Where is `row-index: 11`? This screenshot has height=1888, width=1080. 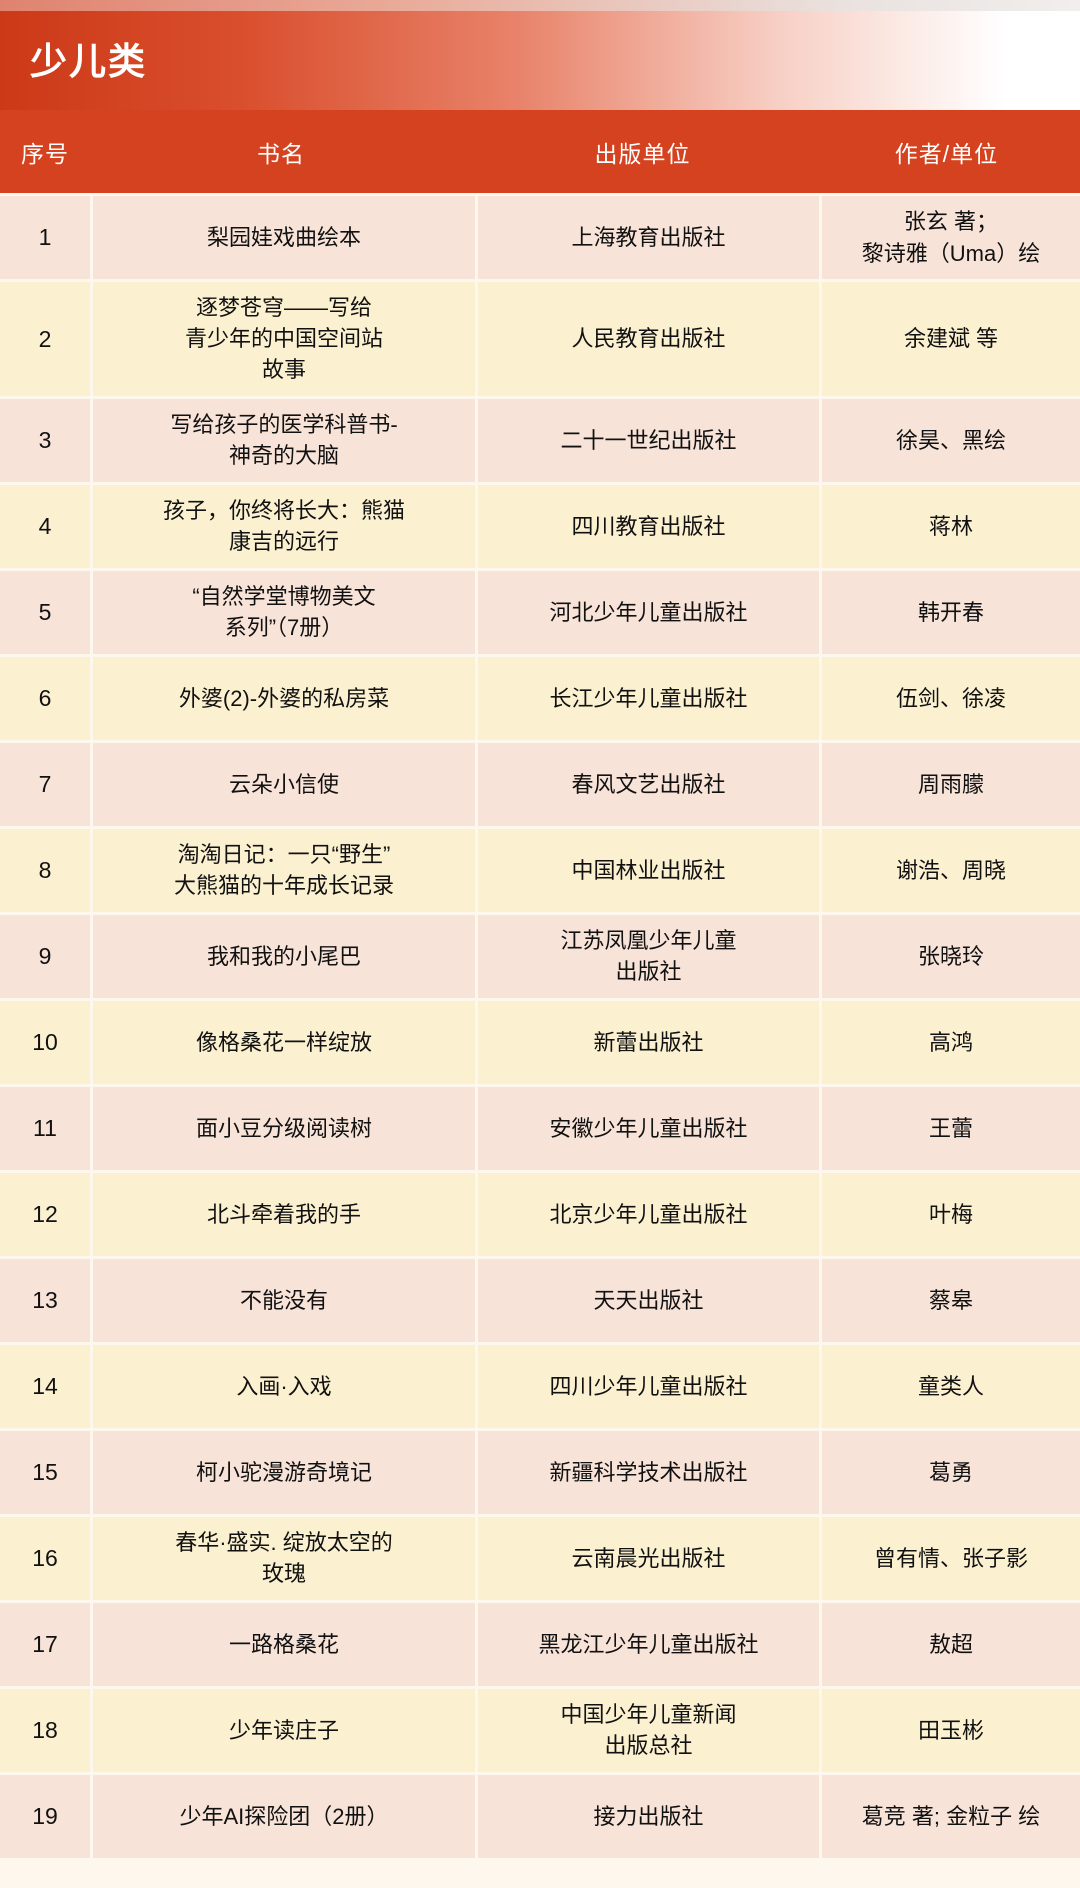
row-index: 11 is located at coordinates (45, 1128).